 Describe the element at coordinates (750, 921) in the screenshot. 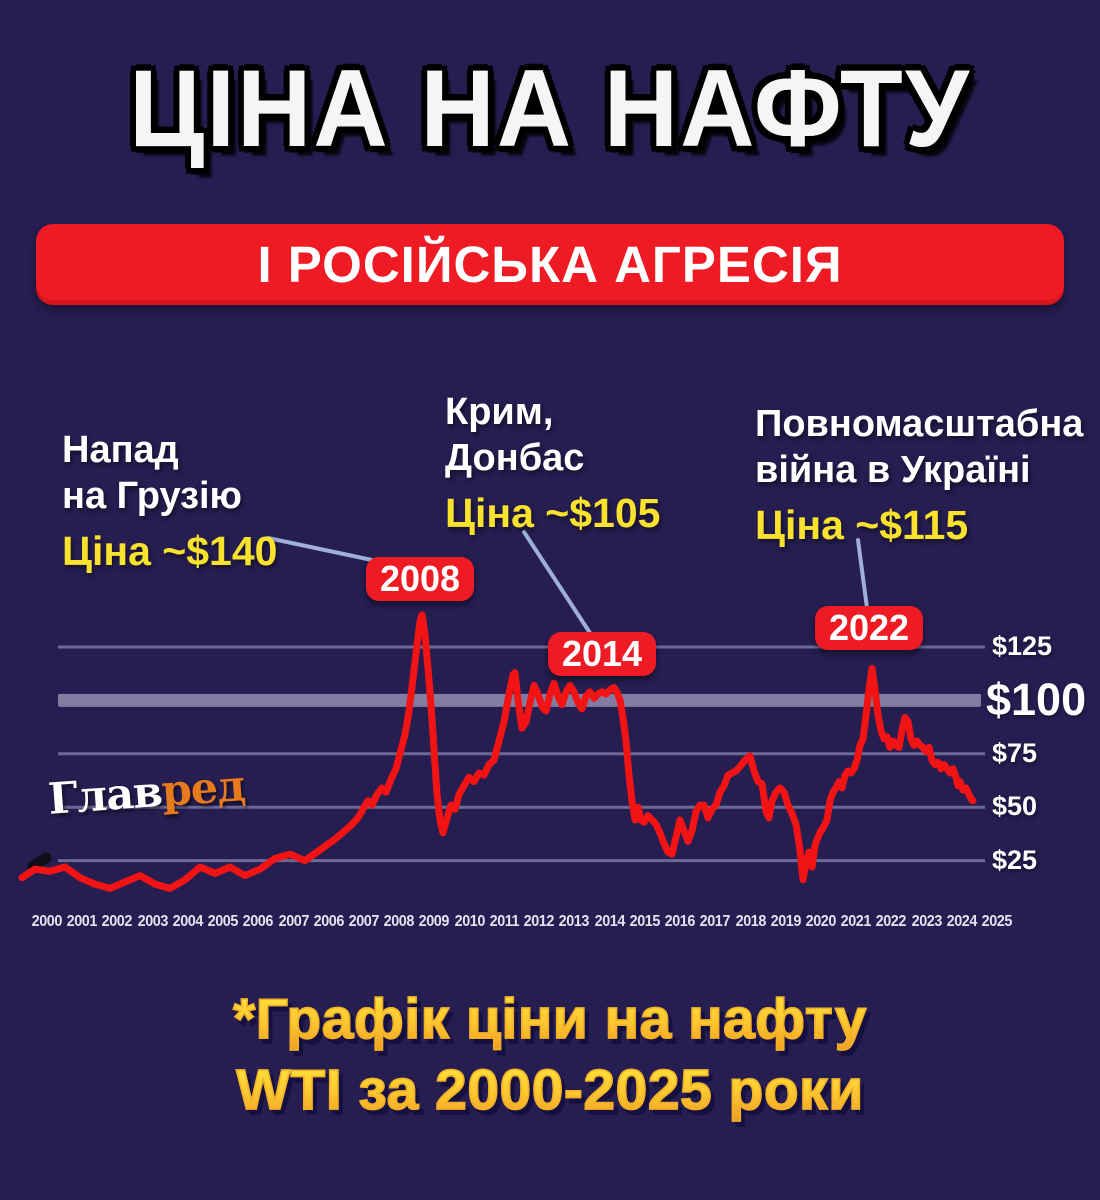

I see `x-axis-label: 2018` at that location.